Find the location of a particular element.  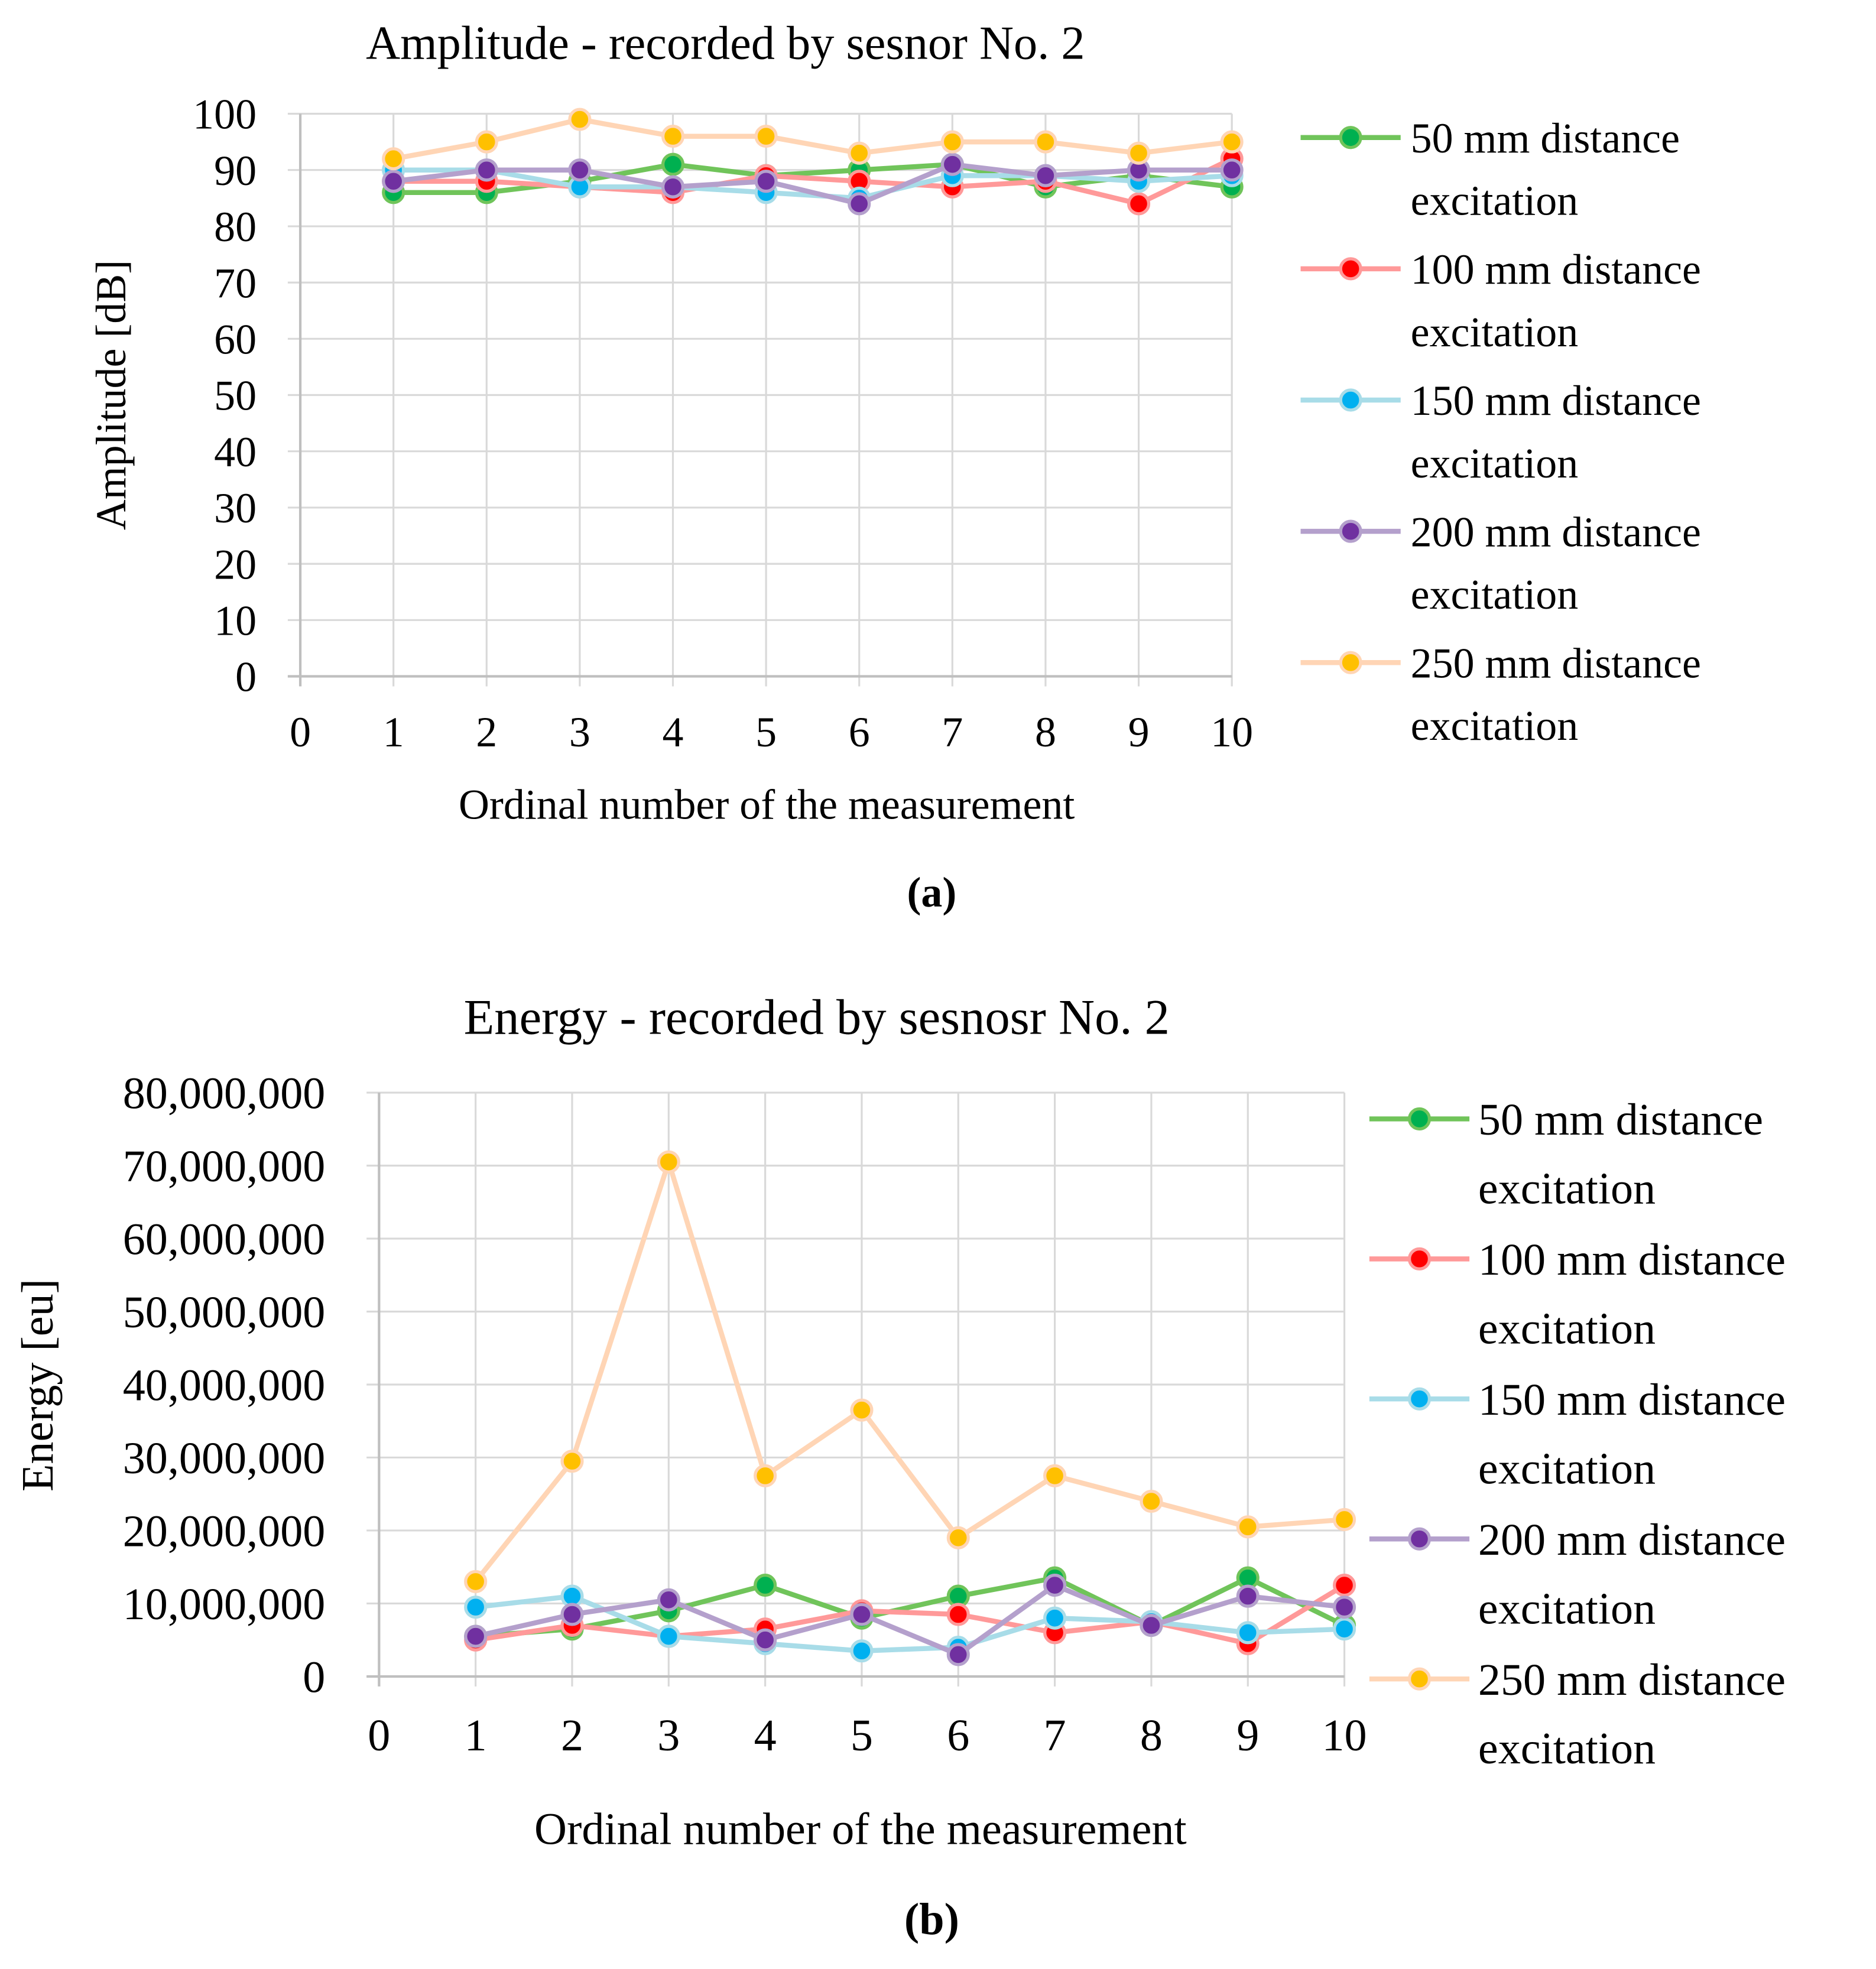

y-tick-label: 60 is located at coordinates (236, 340).